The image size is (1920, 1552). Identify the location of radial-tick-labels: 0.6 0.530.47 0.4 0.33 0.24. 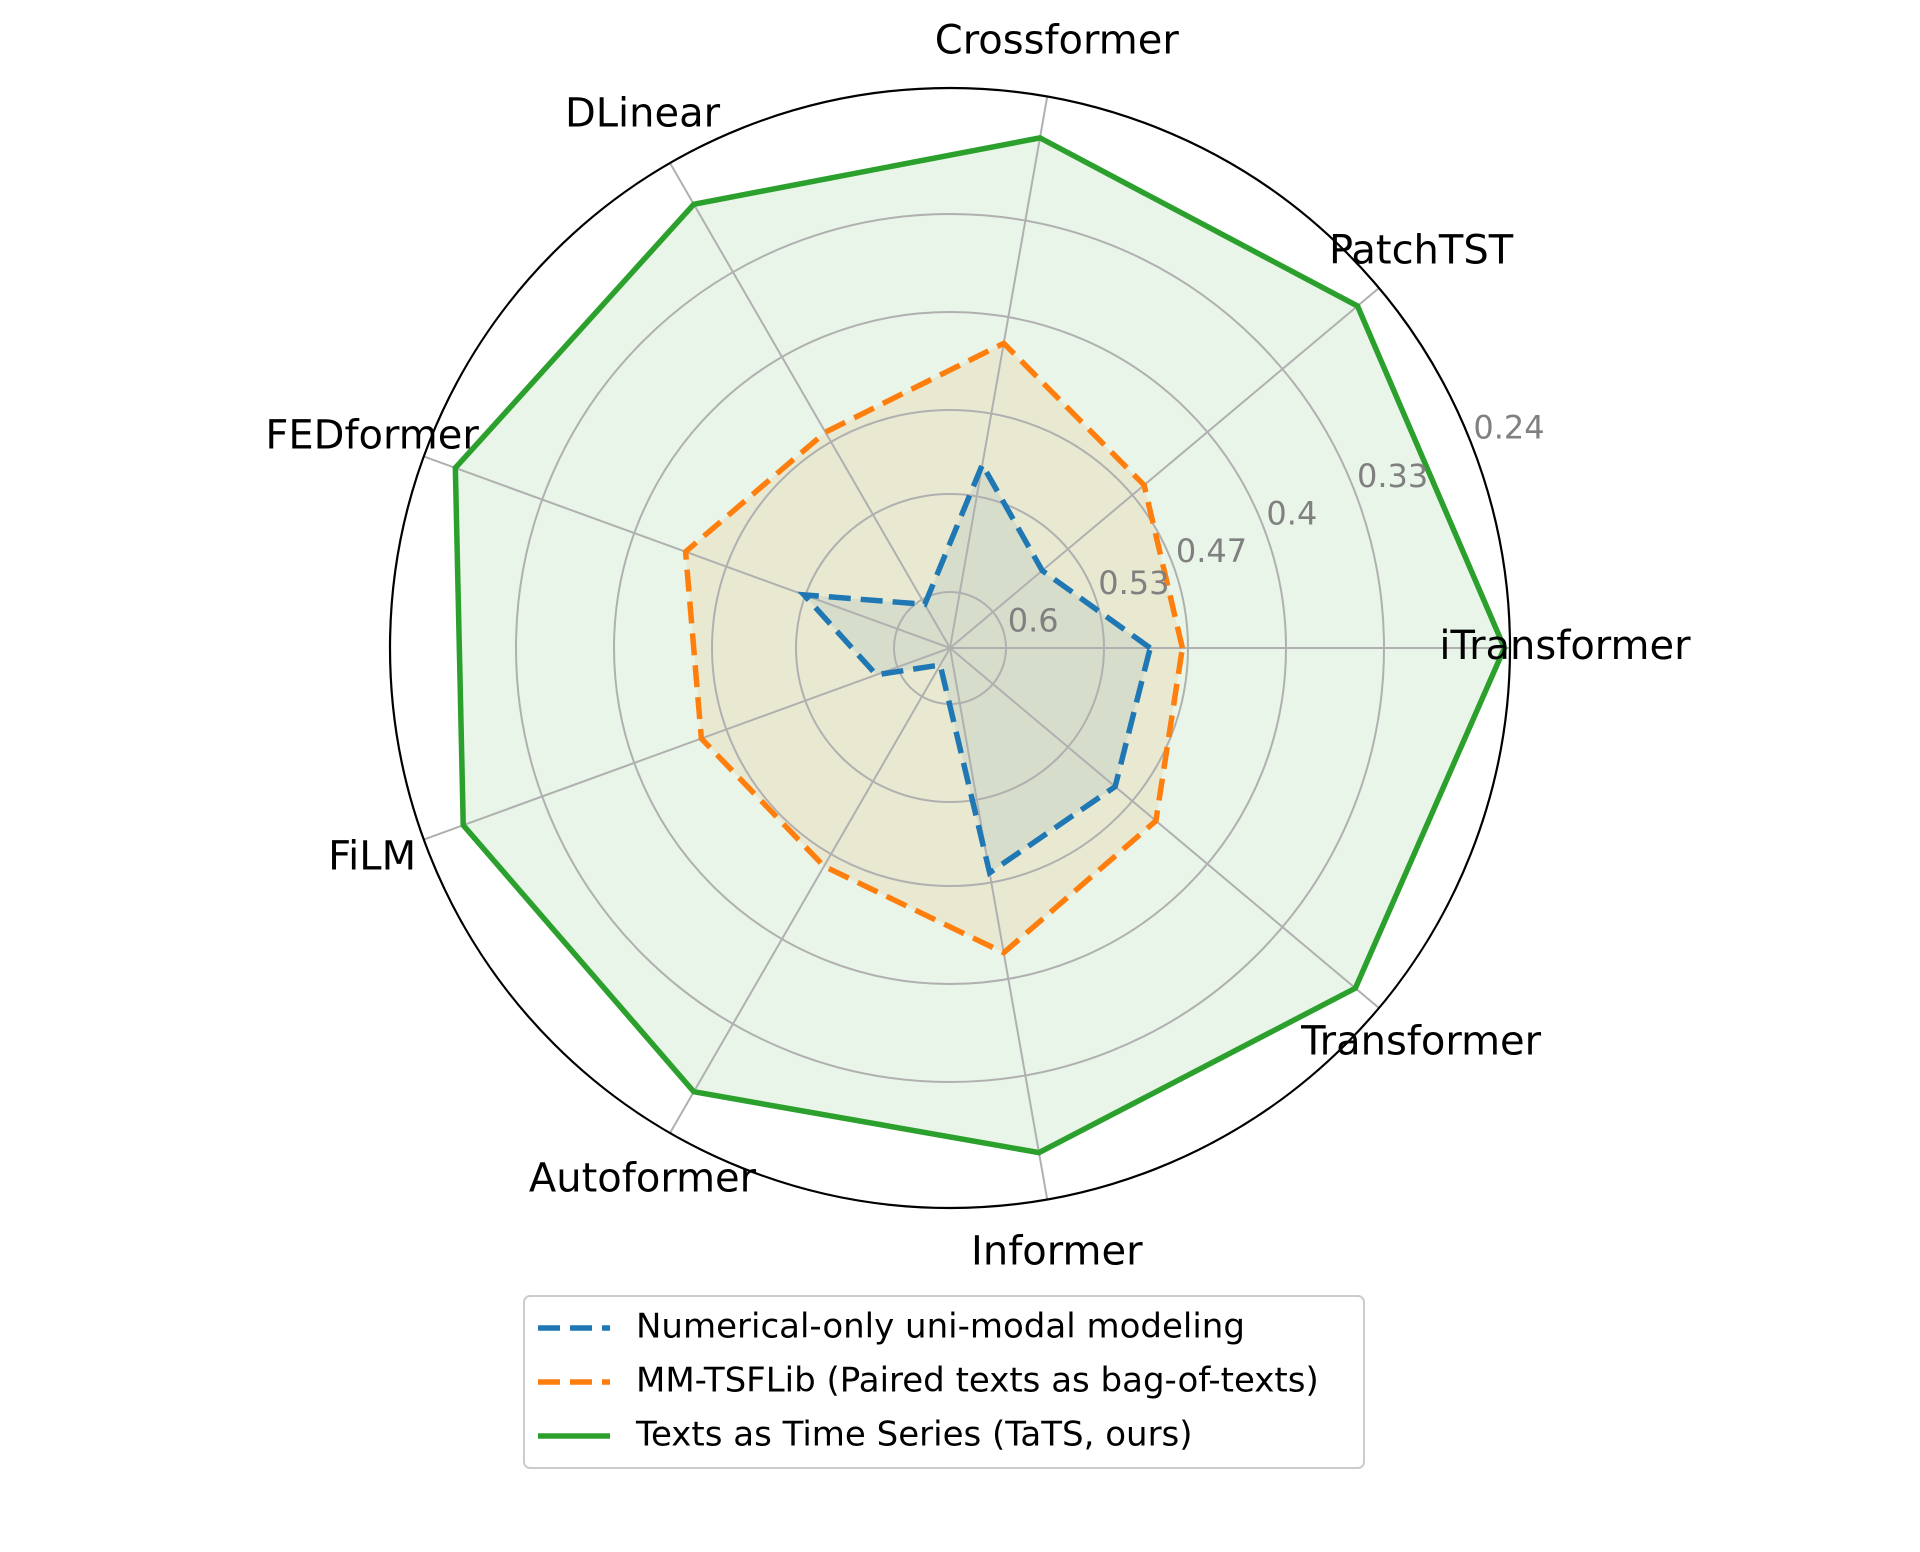
(1276, 524).